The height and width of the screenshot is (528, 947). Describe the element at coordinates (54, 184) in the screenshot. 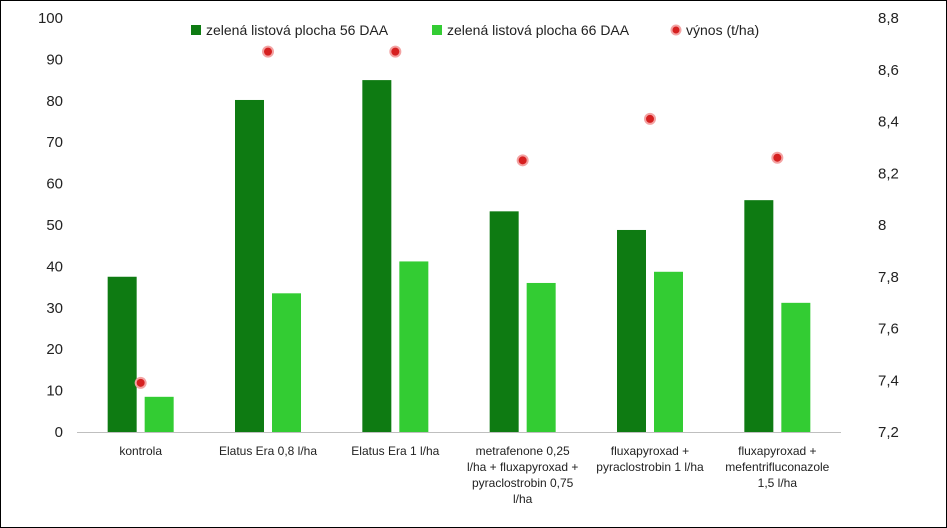

I see `y-left-tick-label: 60` at that location.